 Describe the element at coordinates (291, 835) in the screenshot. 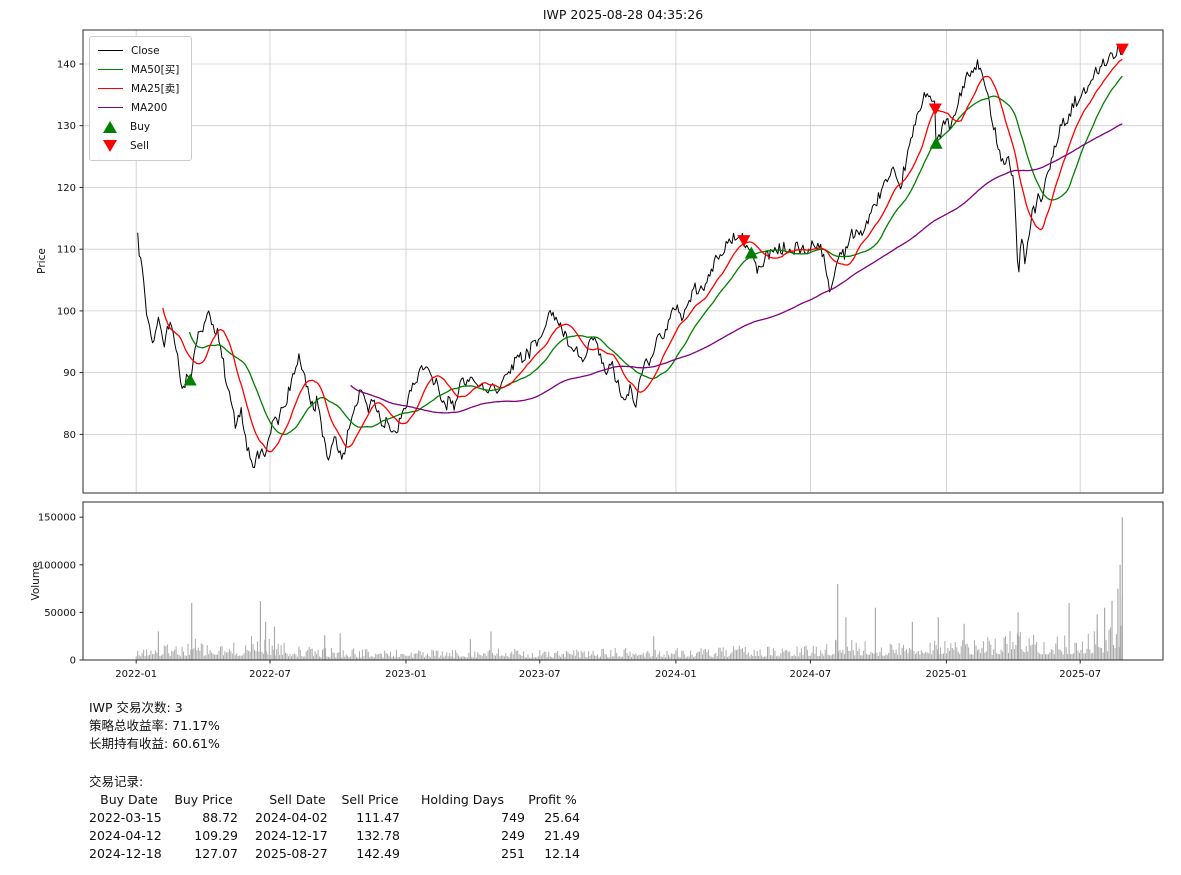

I see `sell-date-cell: 2024-12-17` at that location.